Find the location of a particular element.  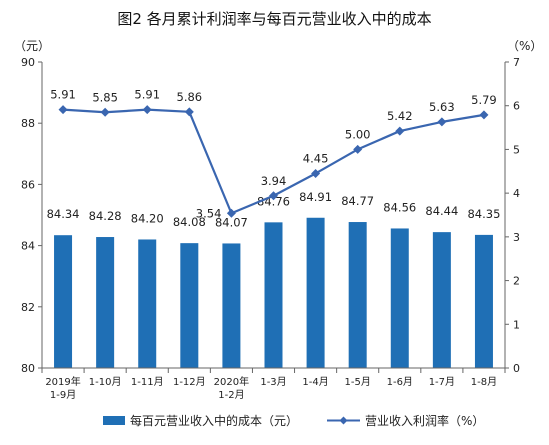

left-tick-label: 82 is located at coordinates (28, 307).